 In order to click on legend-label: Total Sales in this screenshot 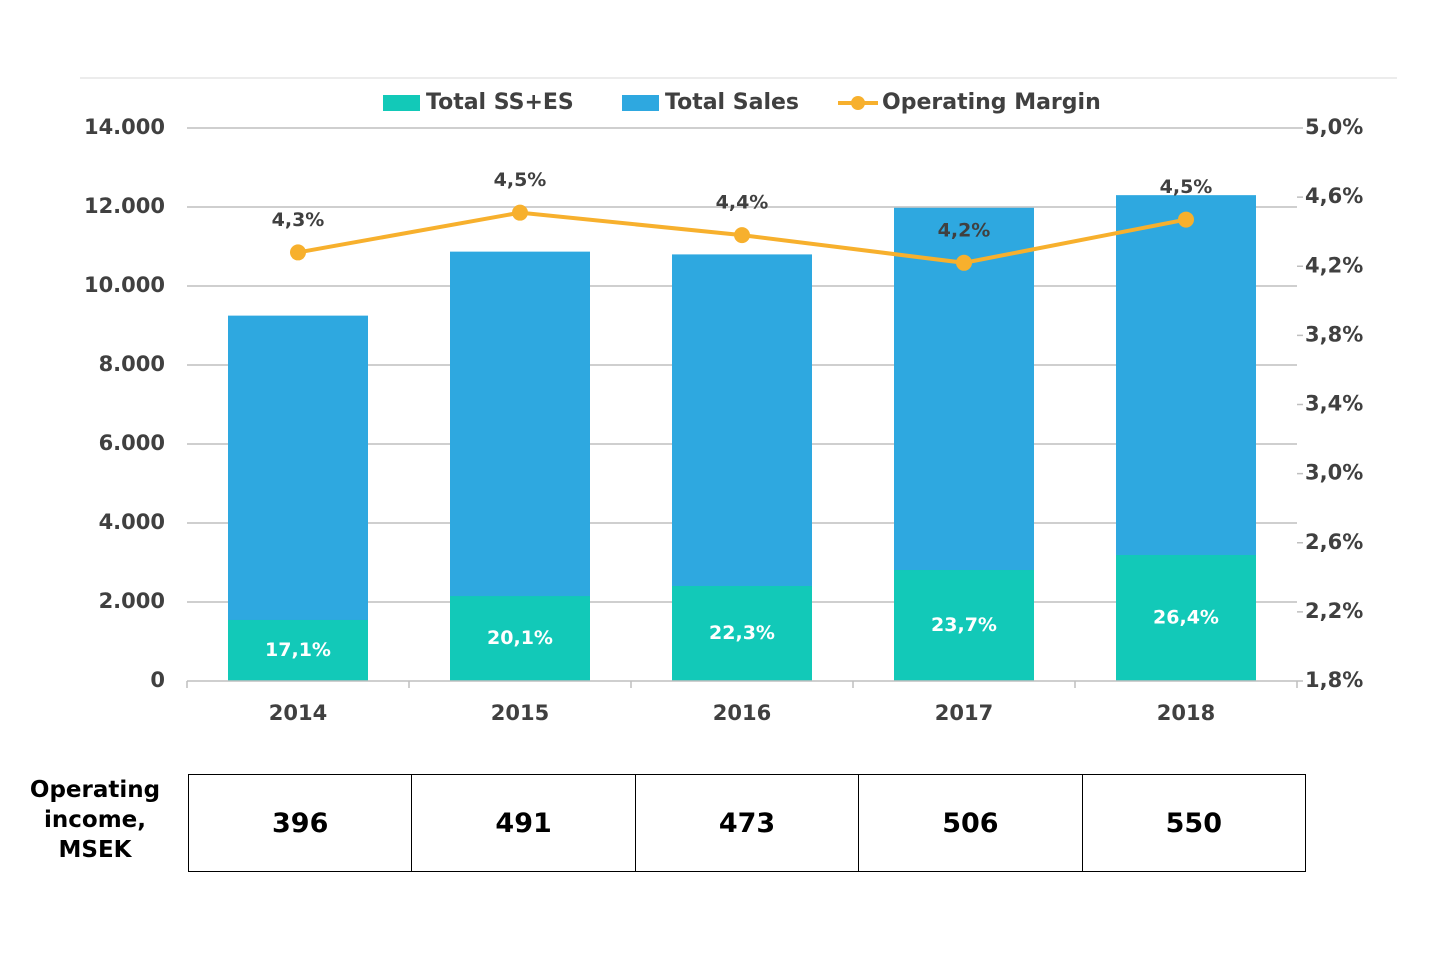, I will do `click(732, 102)`.